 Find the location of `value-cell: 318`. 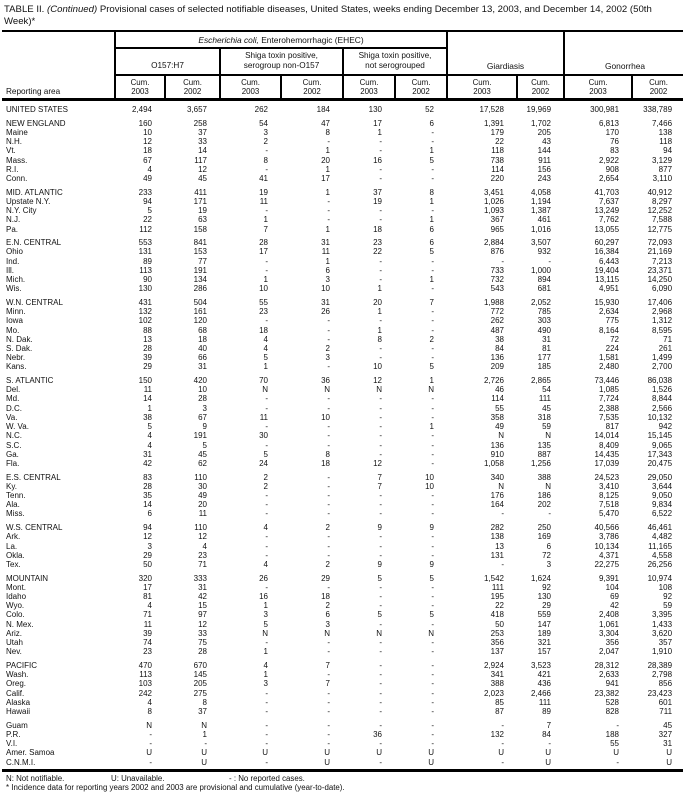

value-cell: 318 is located at coordinates (544, 417).